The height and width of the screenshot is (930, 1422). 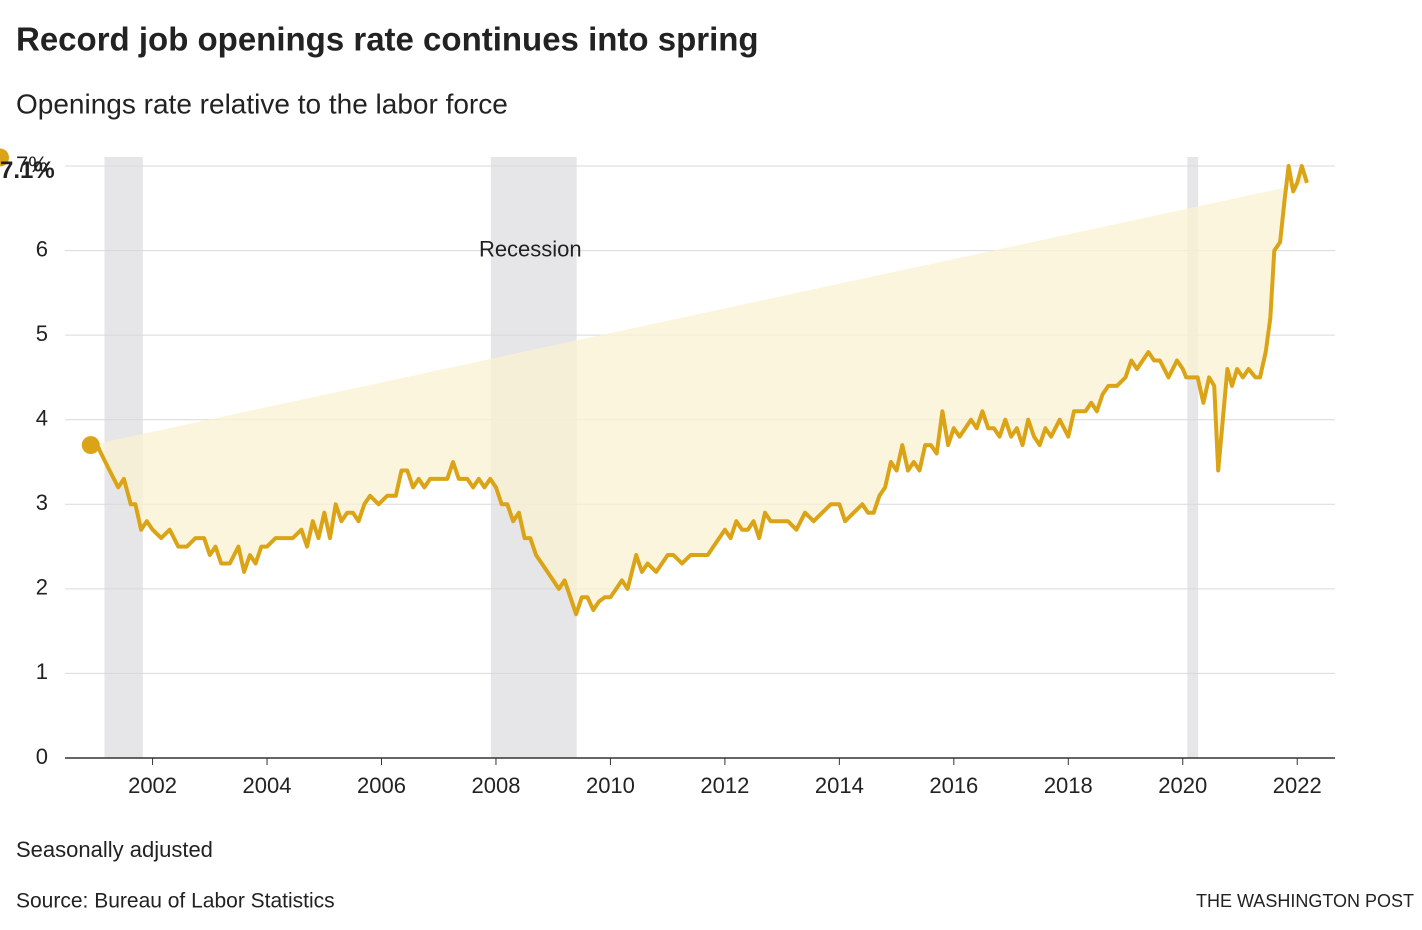 What do you see at coordinates (42, 587) in the screenshot?
I see `y-tick-label: 2` at bounding box center [42, 587].